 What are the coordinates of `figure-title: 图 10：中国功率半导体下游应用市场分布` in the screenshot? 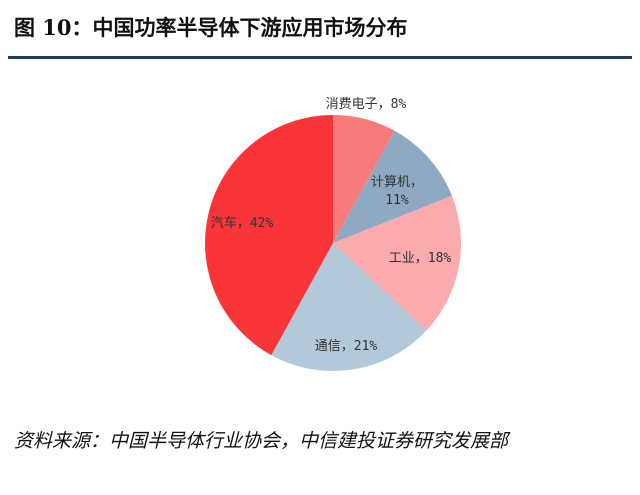 It's located at (211, 27).